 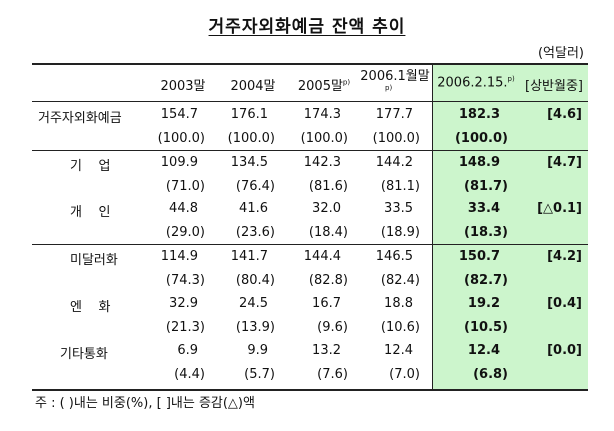 I want to click on value-cell: 144.2, so click(x=394, y=162).